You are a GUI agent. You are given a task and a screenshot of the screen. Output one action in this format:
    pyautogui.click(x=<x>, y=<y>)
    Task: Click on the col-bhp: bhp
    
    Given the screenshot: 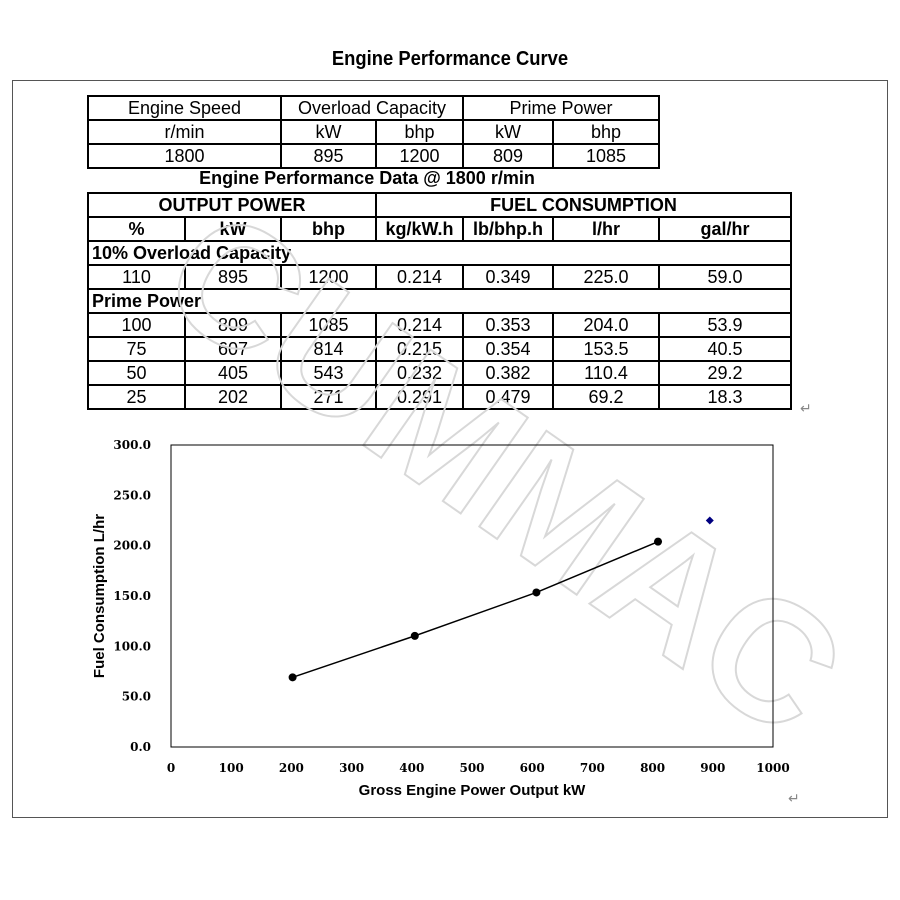 What is the action you would take?
    pyautogui.click(x=328, y=229)
    